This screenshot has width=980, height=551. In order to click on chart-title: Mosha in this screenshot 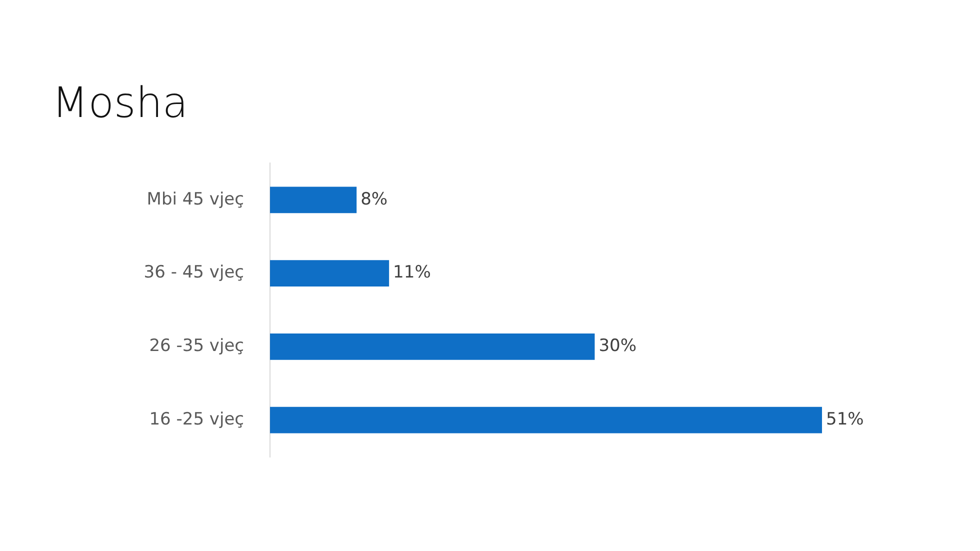, I will do `click(120, 102)`.